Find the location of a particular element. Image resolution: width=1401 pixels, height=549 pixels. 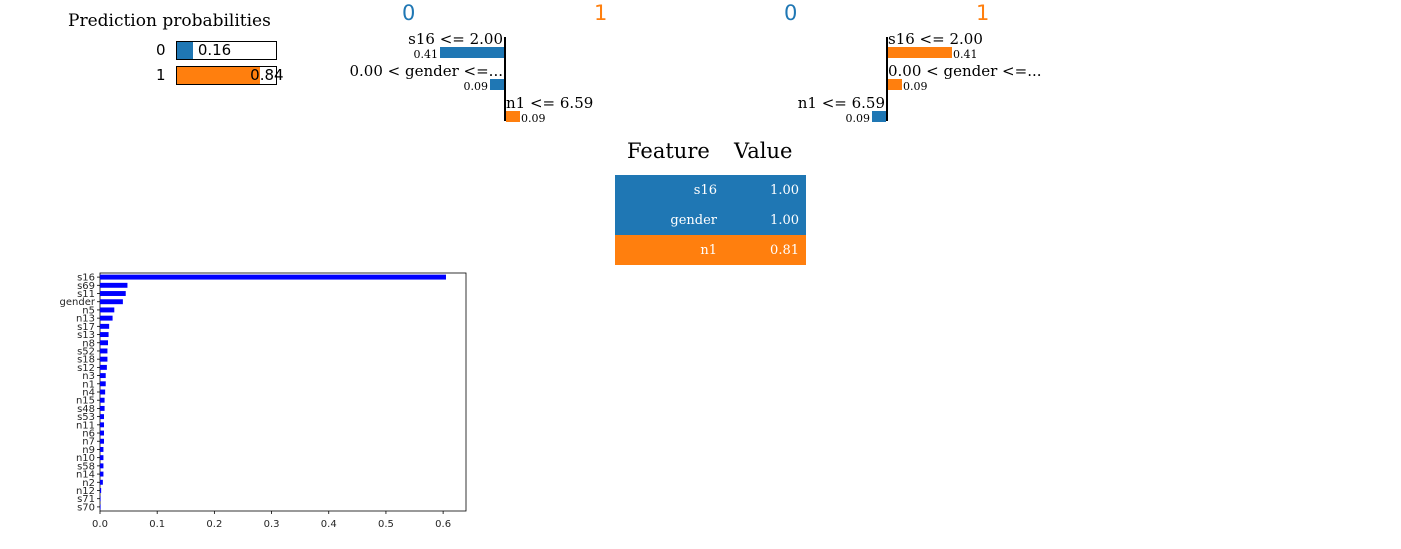

feature-row: gender 1.00 is located at coordinates (710, 220).